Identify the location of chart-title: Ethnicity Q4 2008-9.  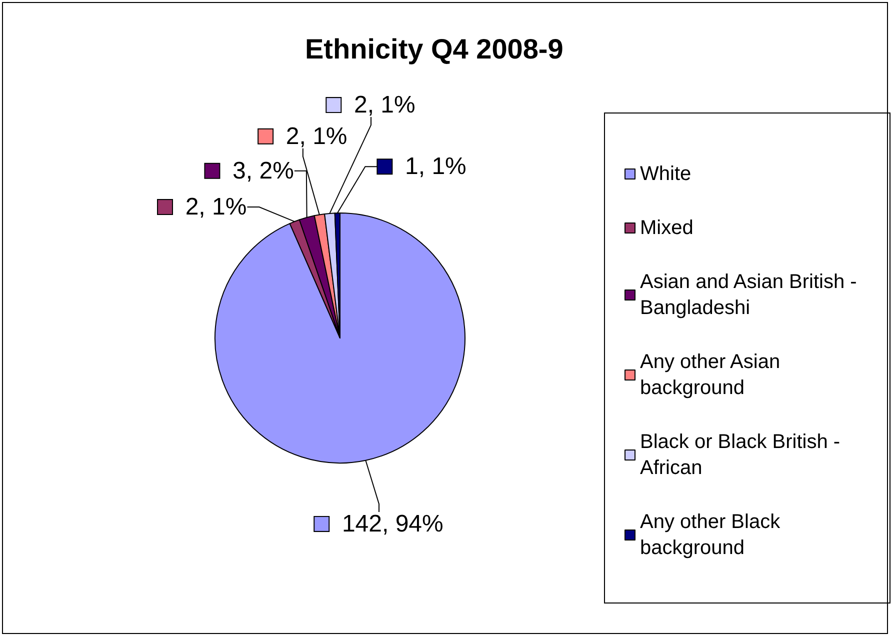
(434, 49).